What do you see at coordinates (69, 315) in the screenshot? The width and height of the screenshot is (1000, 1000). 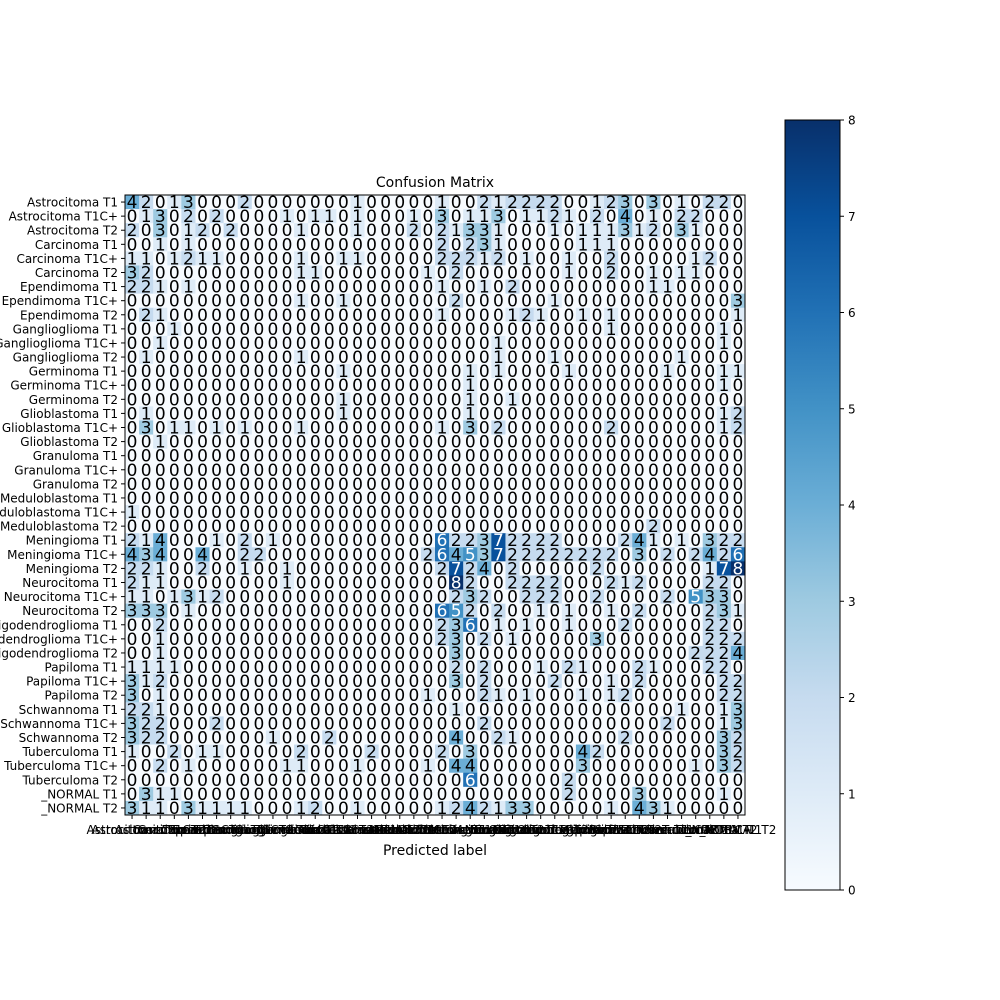 I see `y-tick-label: Ependimoma T2` at bounding box center [69, 315].